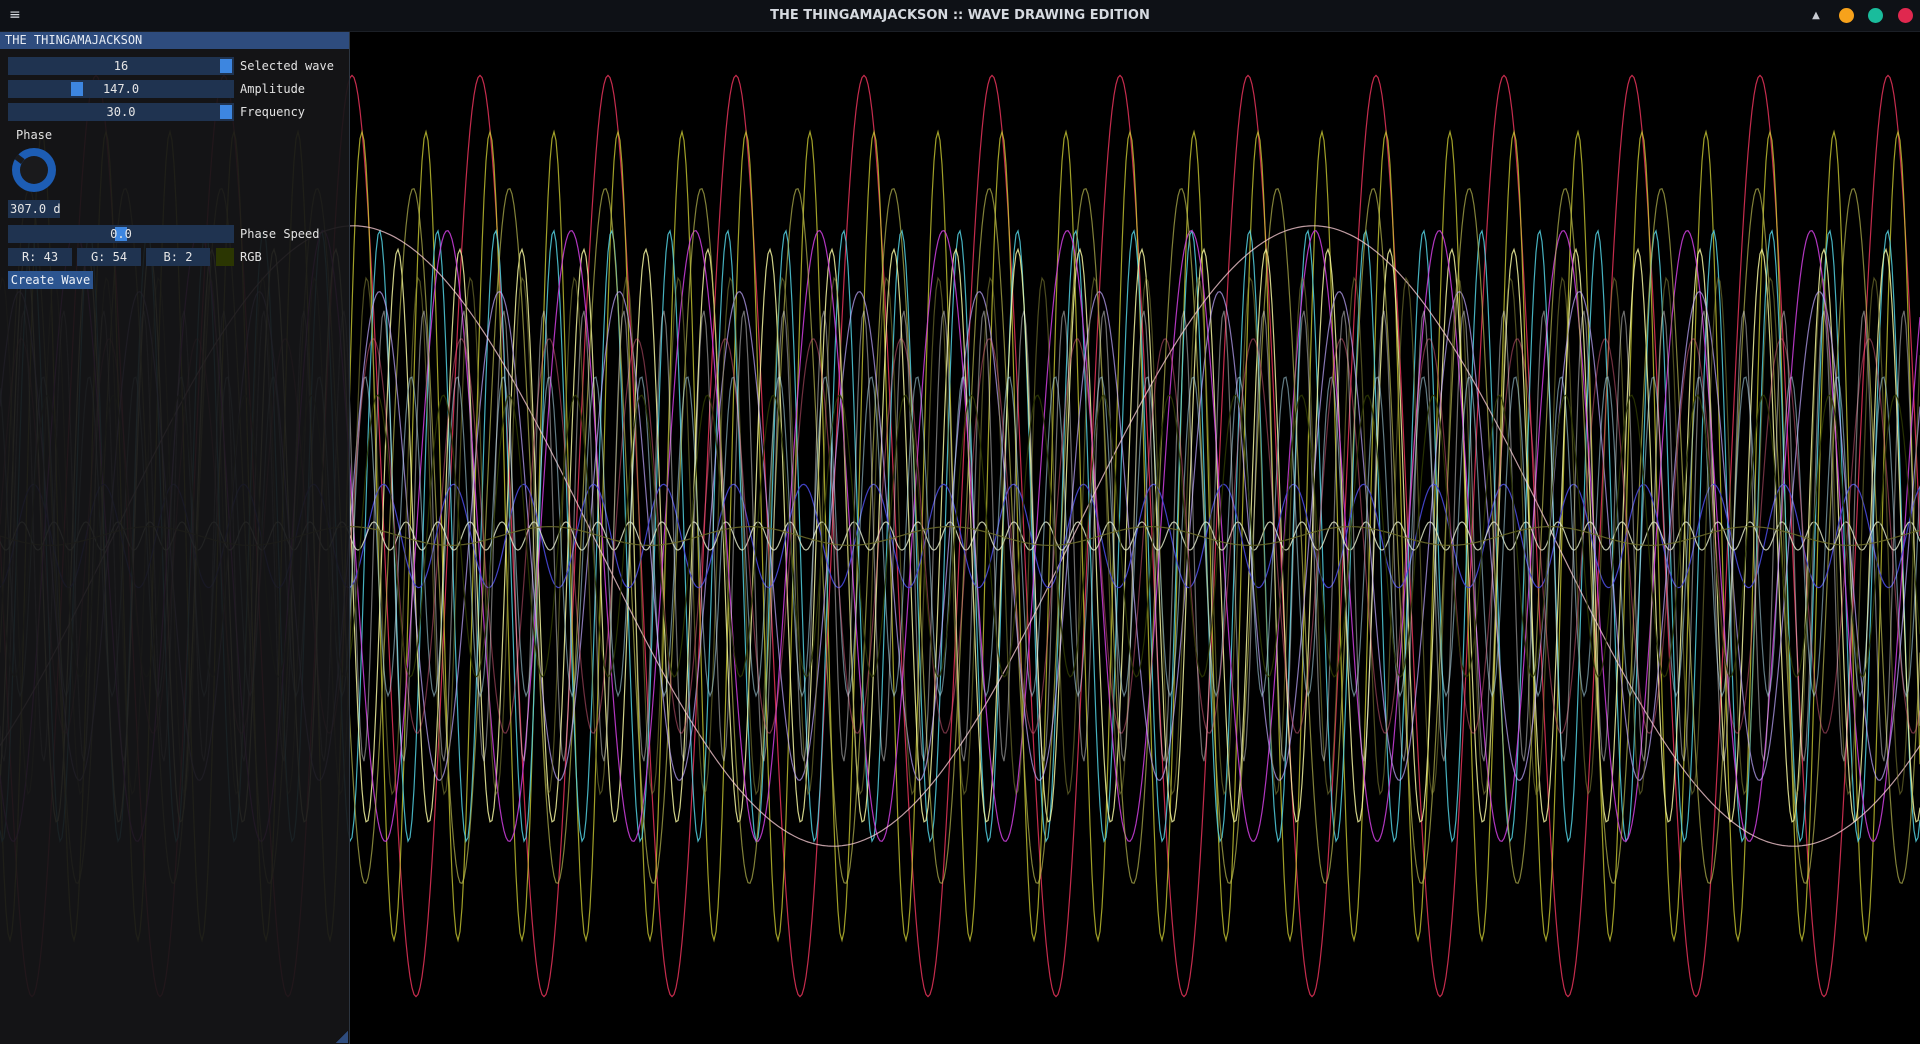 The height and width of the screenshot is (1044, 1920). I want to click on selected-wave-slider: 16, so click(121, 66).